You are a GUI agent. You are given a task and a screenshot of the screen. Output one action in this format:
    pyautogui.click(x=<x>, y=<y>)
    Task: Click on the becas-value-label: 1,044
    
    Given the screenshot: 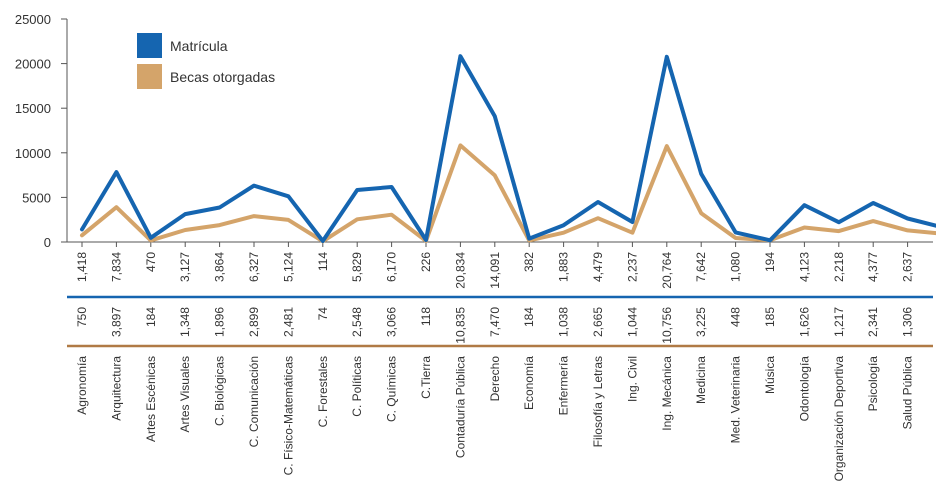 What is the action you would take?
    pyautogui.click(x=632, y=322)
    